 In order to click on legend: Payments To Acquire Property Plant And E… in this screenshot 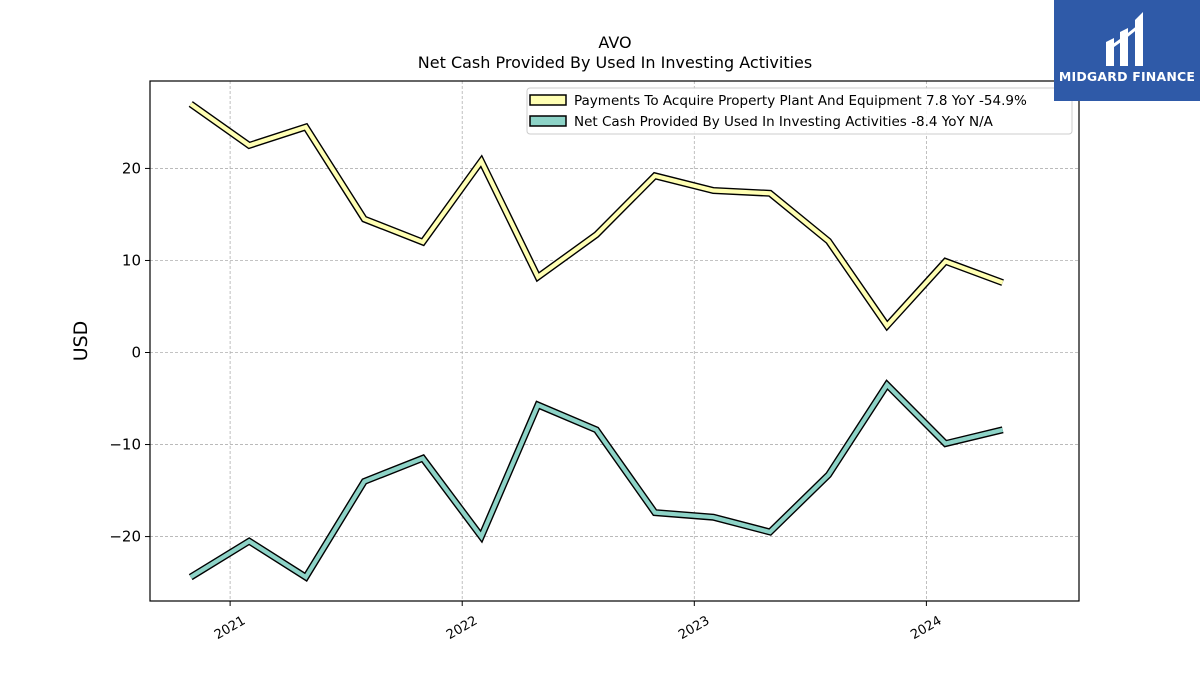, I will do `click(799, 111)`.